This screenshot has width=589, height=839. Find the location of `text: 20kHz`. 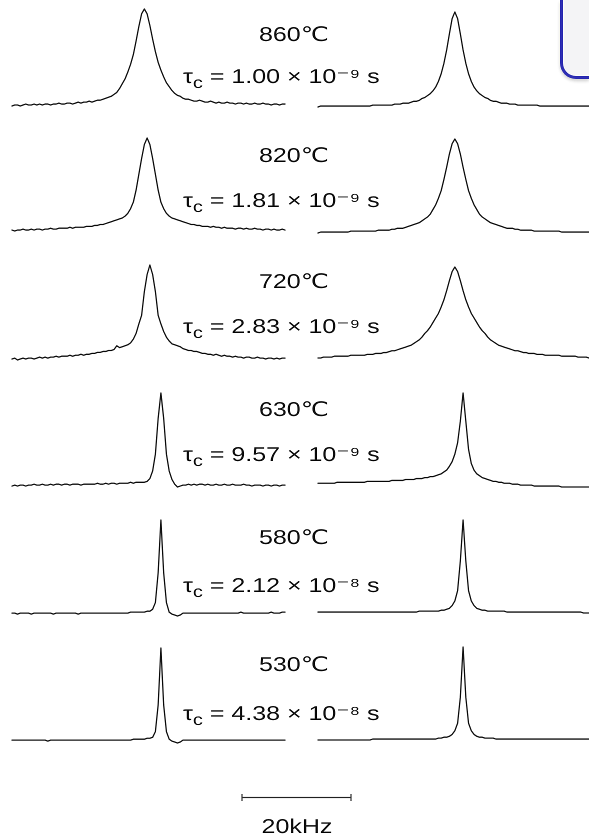

text: 20kHz is located at coordinates (297, 827).